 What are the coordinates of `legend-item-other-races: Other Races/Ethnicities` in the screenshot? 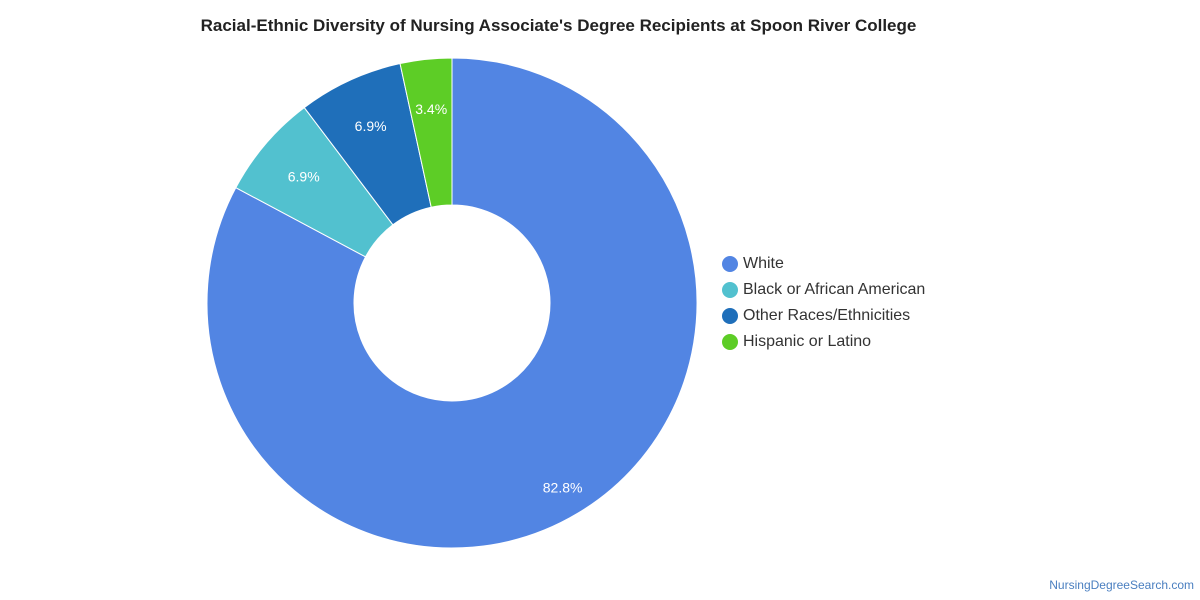 It's located at (870, 319).